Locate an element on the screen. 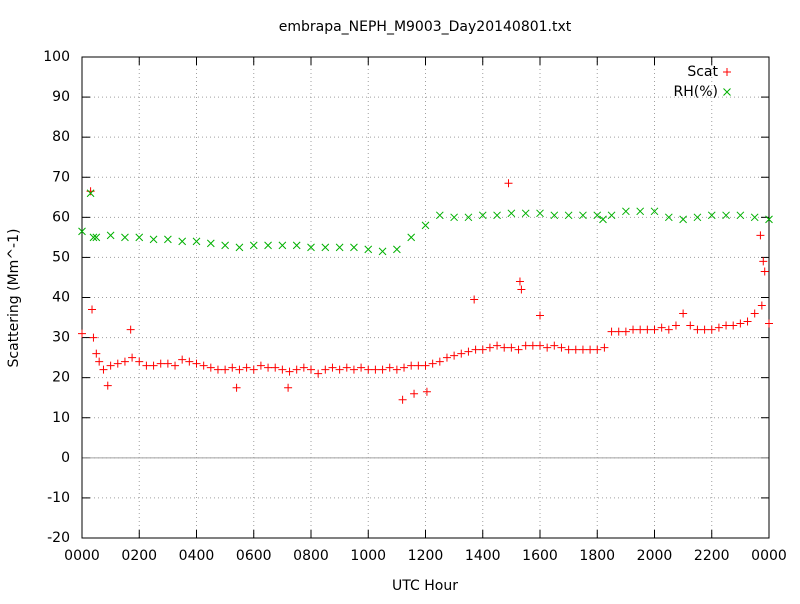 This screenshot has height=604, width=800. y-tick-label: 60 is located at coordinates (61, 217).